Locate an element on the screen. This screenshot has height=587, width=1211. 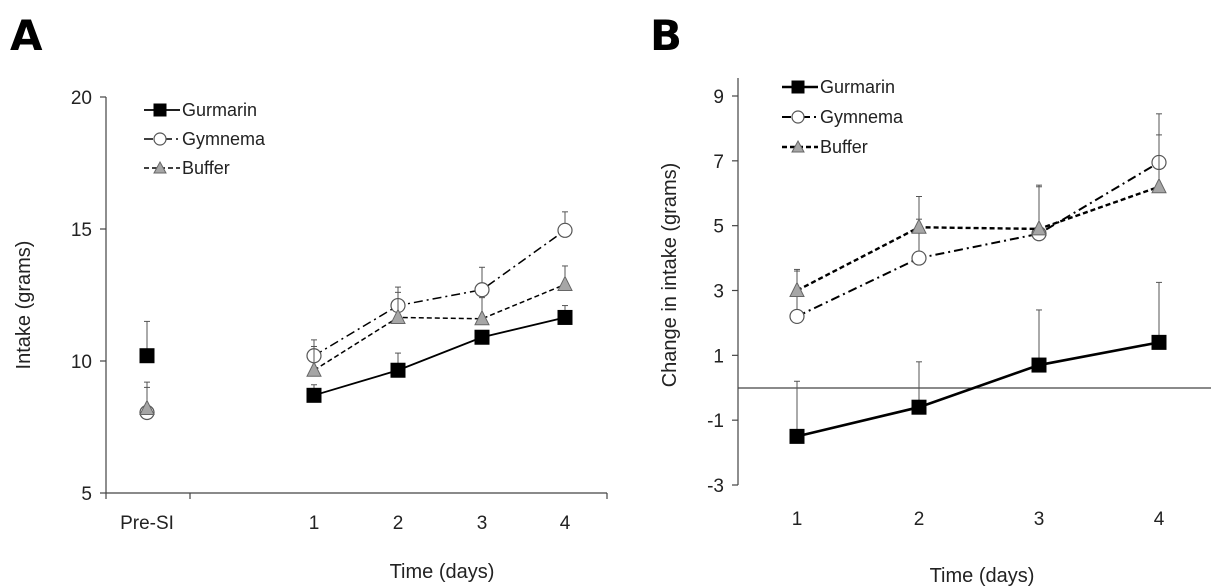
panel-a-y-tick-label: 15 is located at coordinates (81, 230).